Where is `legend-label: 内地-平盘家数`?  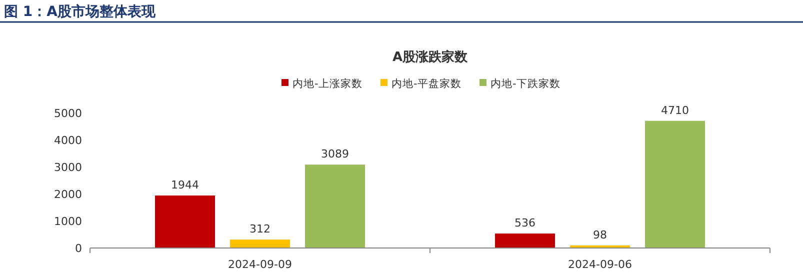 legend-label: 内地-平盘家数 is located at coordinates (427, 83).